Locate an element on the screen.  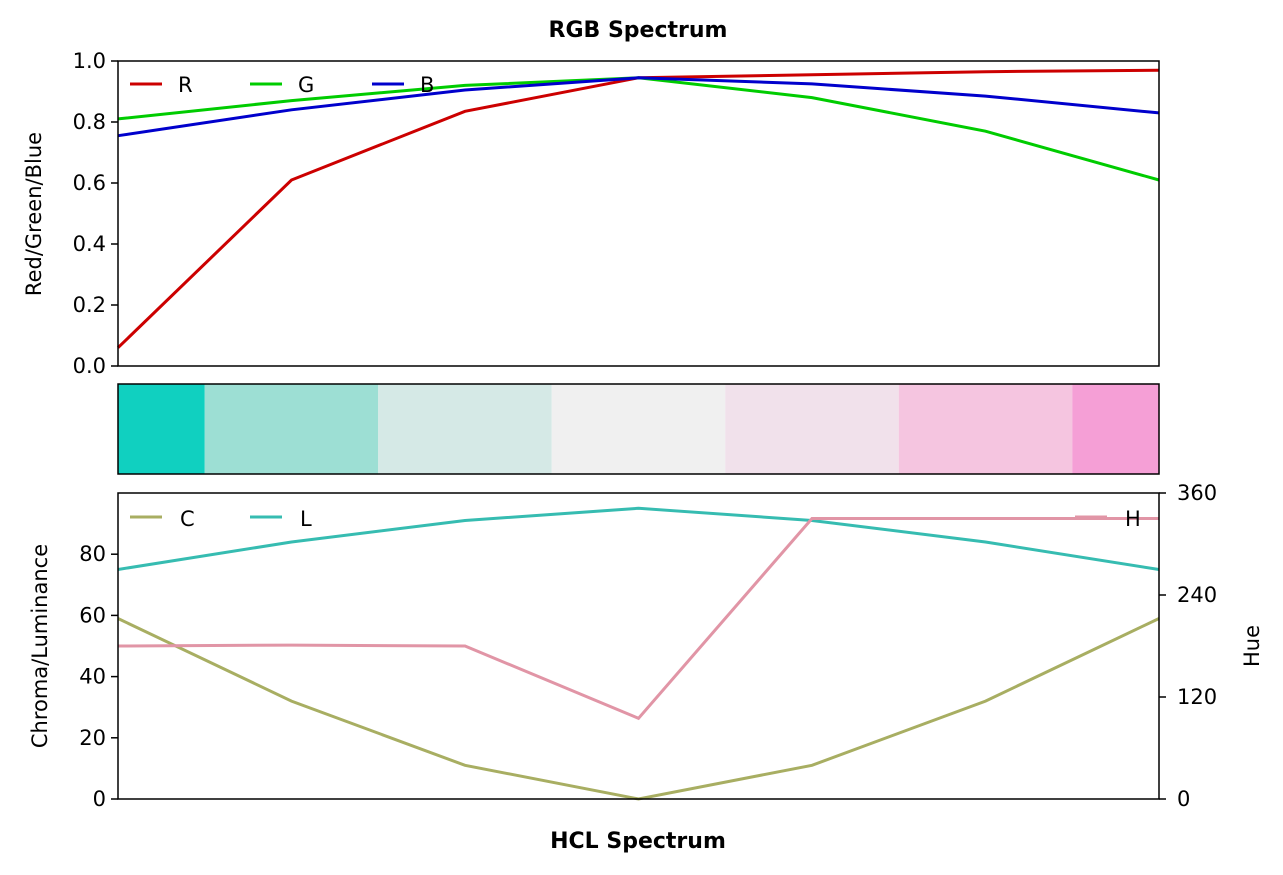
rgb-y-tick-label: 0.2 is located at coordinates (89, 305).